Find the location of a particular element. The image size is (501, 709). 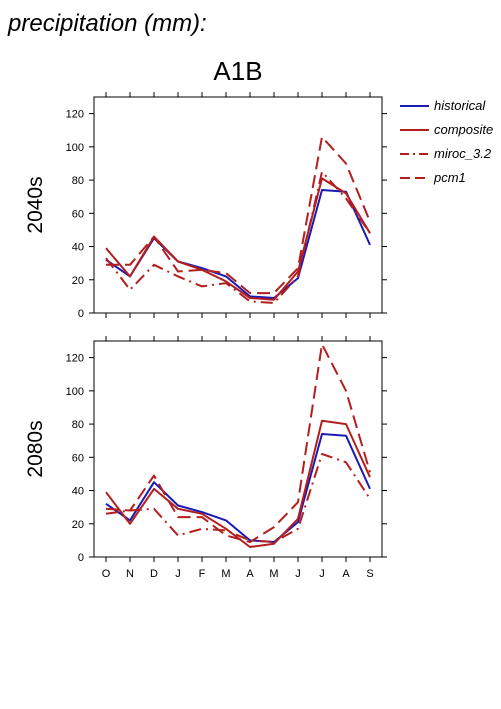

legend: historical composite miroc_3.2 pcm1 is located at coordinates (446, 141).